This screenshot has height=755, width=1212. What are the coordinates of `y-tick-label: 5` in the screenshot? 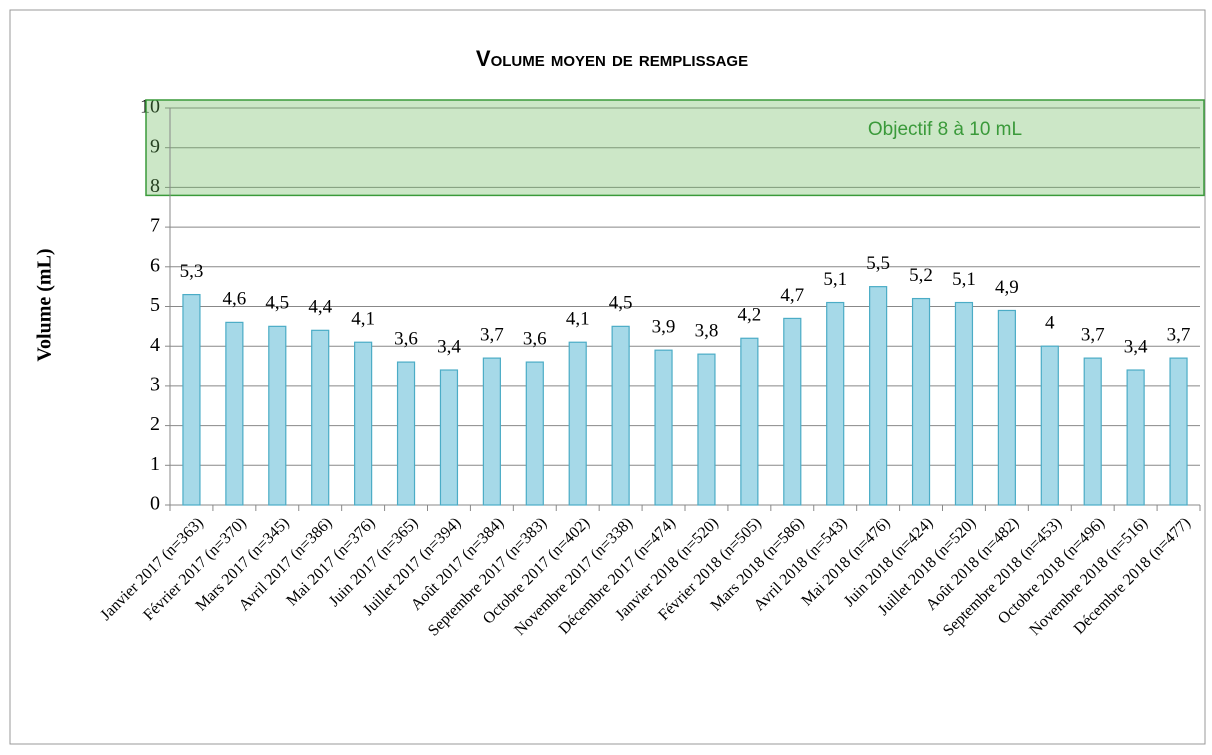 It's located at (155, 305).